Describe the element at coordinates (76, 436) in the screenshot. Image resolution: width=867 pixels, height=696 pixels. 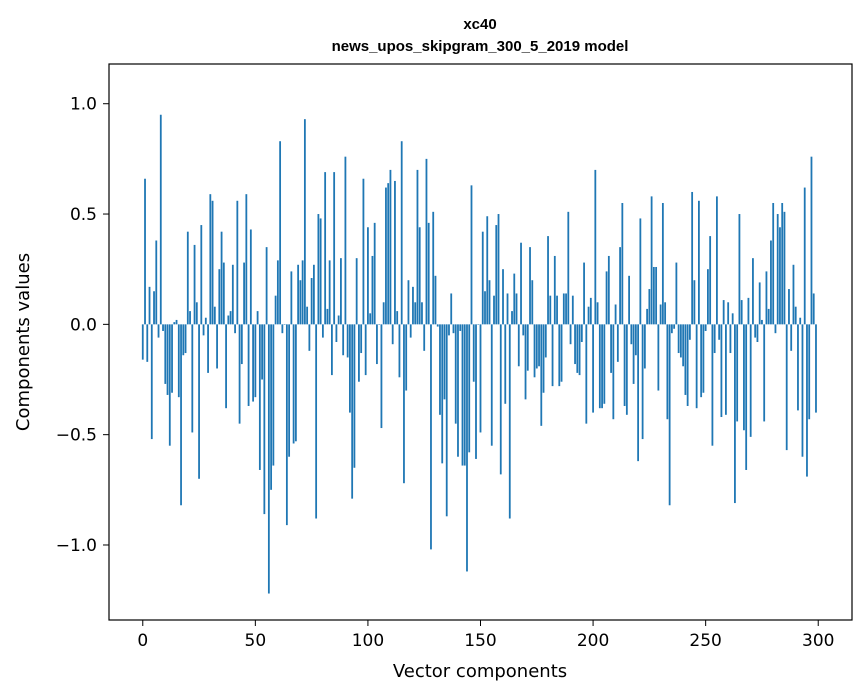
I see `y-tick-label-1: −0.5` at that location.